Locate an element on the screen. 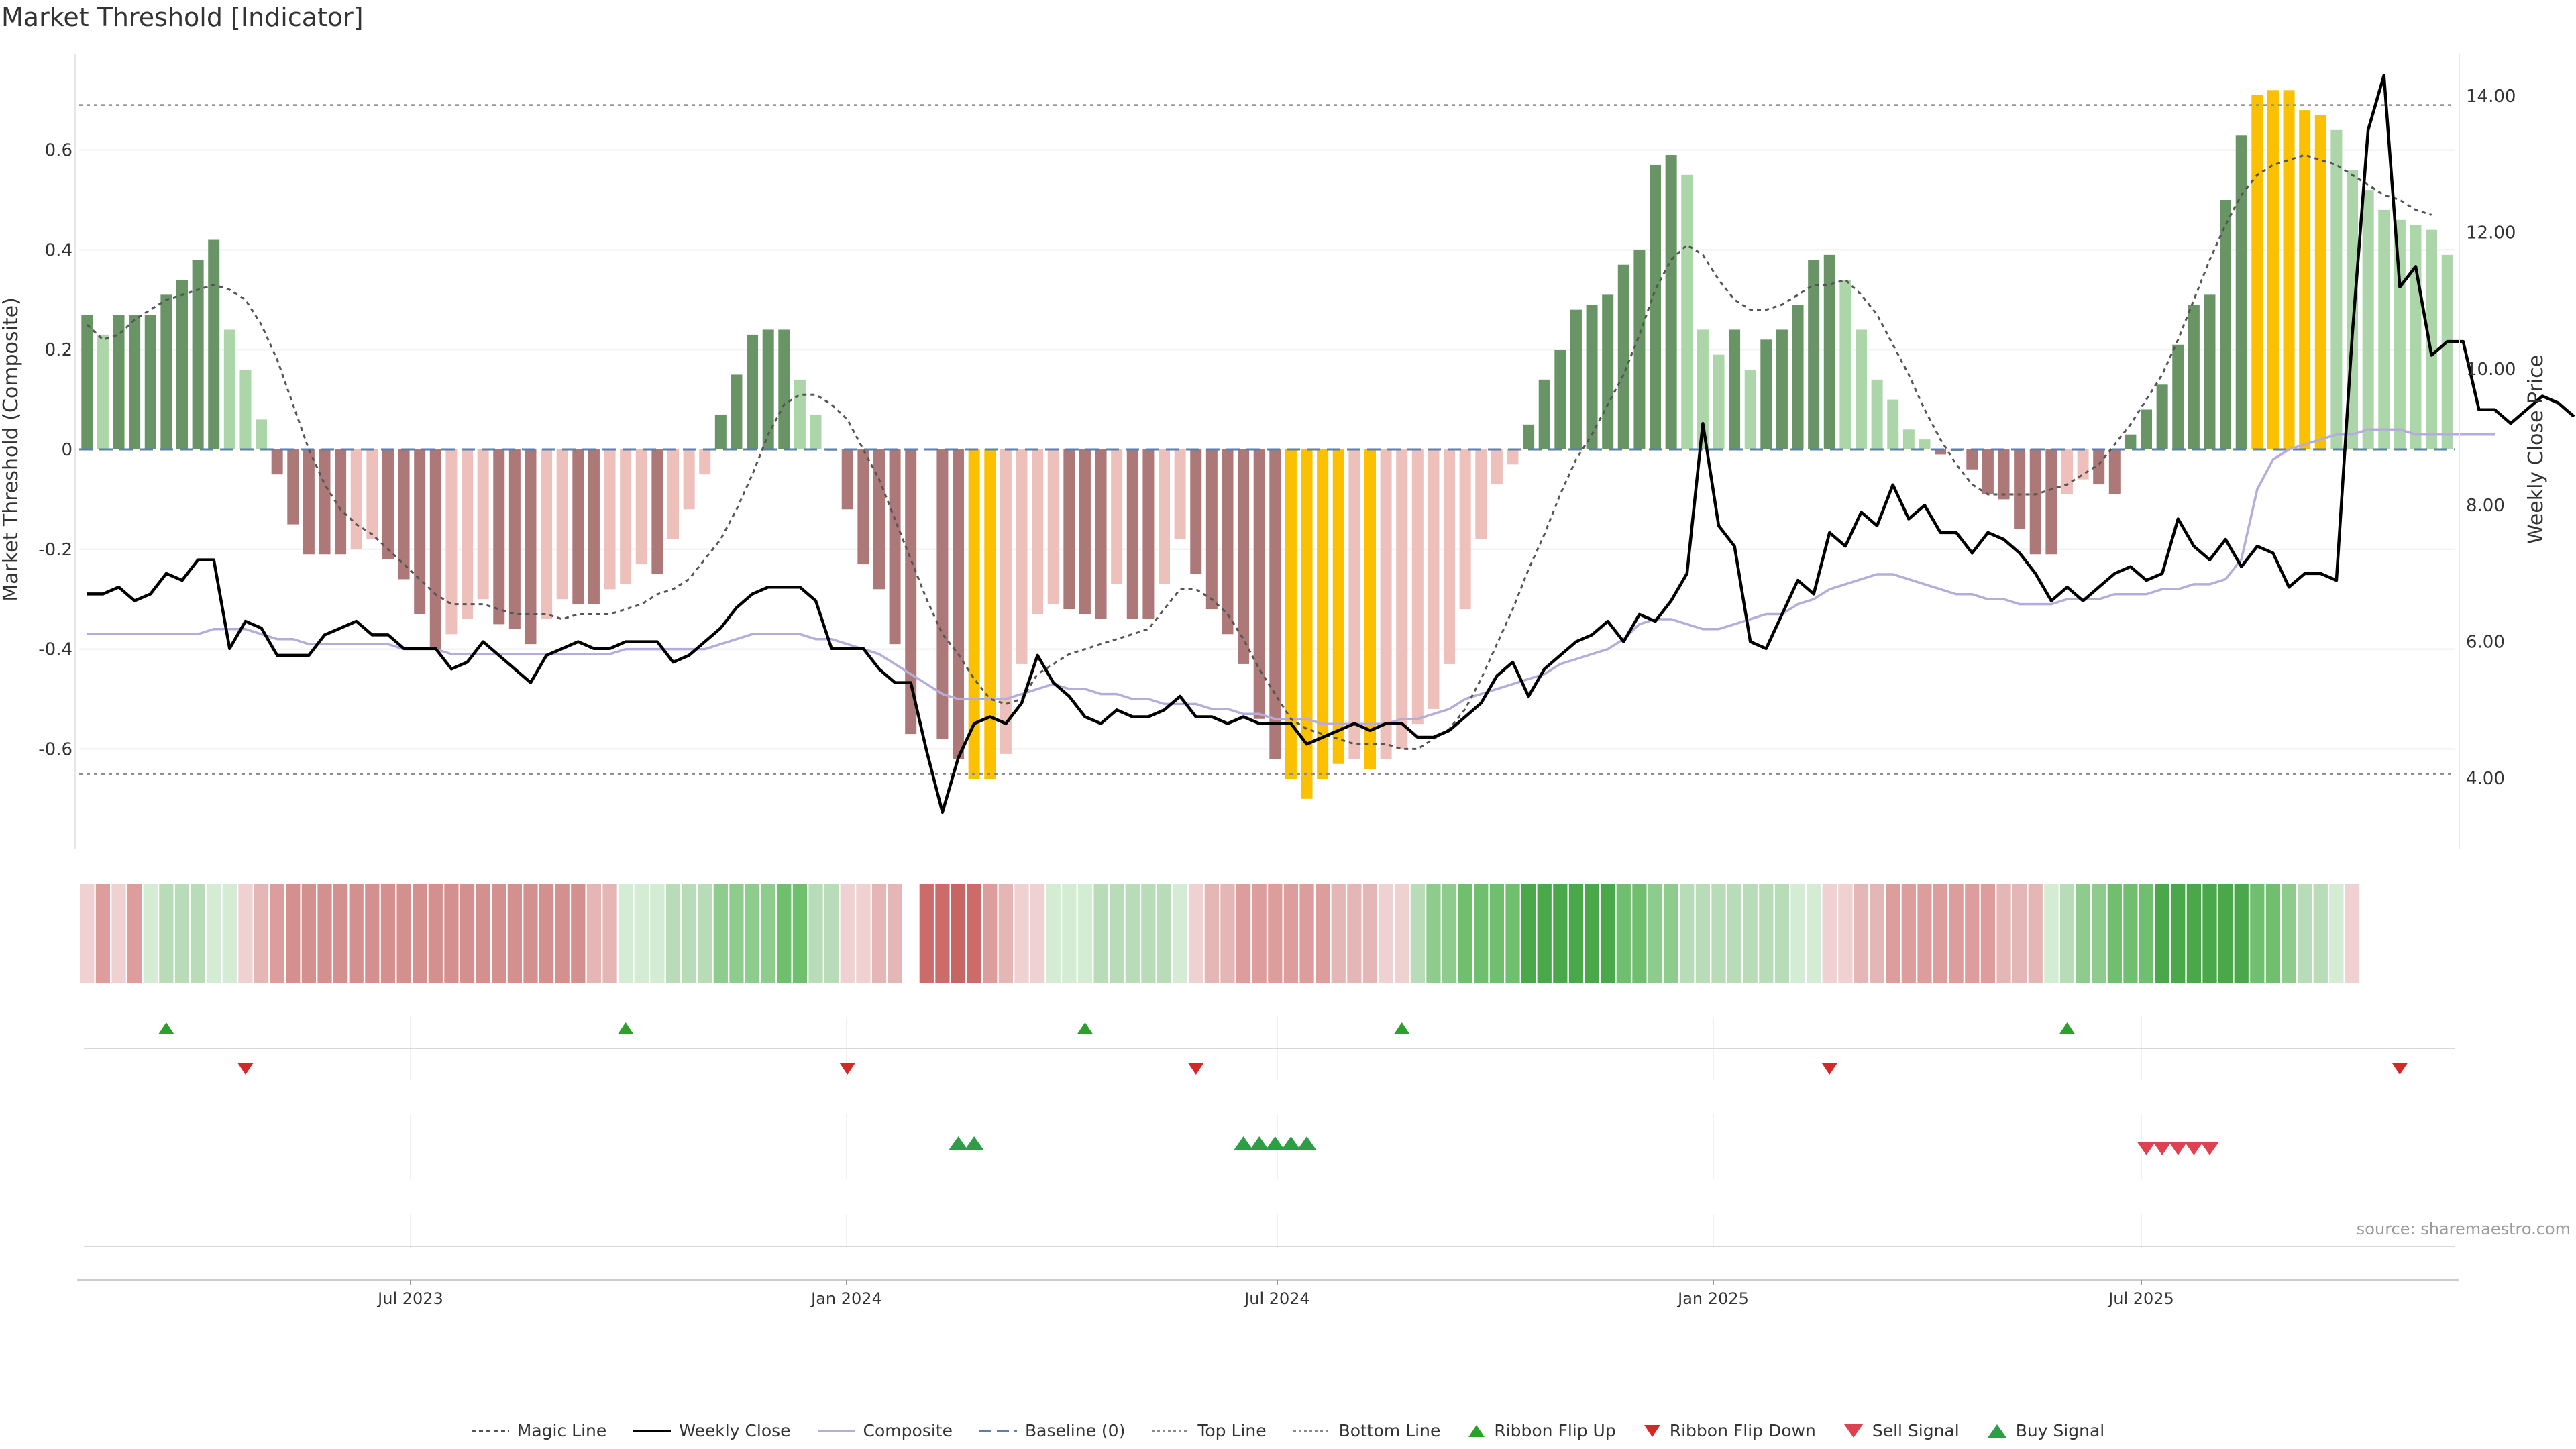 The width and height of the screenshot is (2576, 1449). buy-signal-marker is located at coordinates (1291, 1143).